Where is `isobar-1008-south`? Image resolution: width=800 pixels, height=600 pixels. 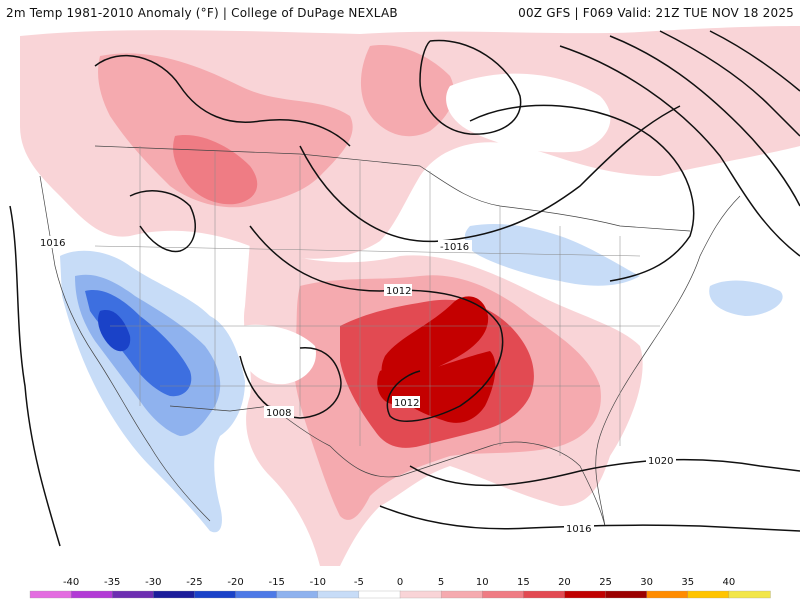
isobar-1008-south is located at coordinates (290, 383).